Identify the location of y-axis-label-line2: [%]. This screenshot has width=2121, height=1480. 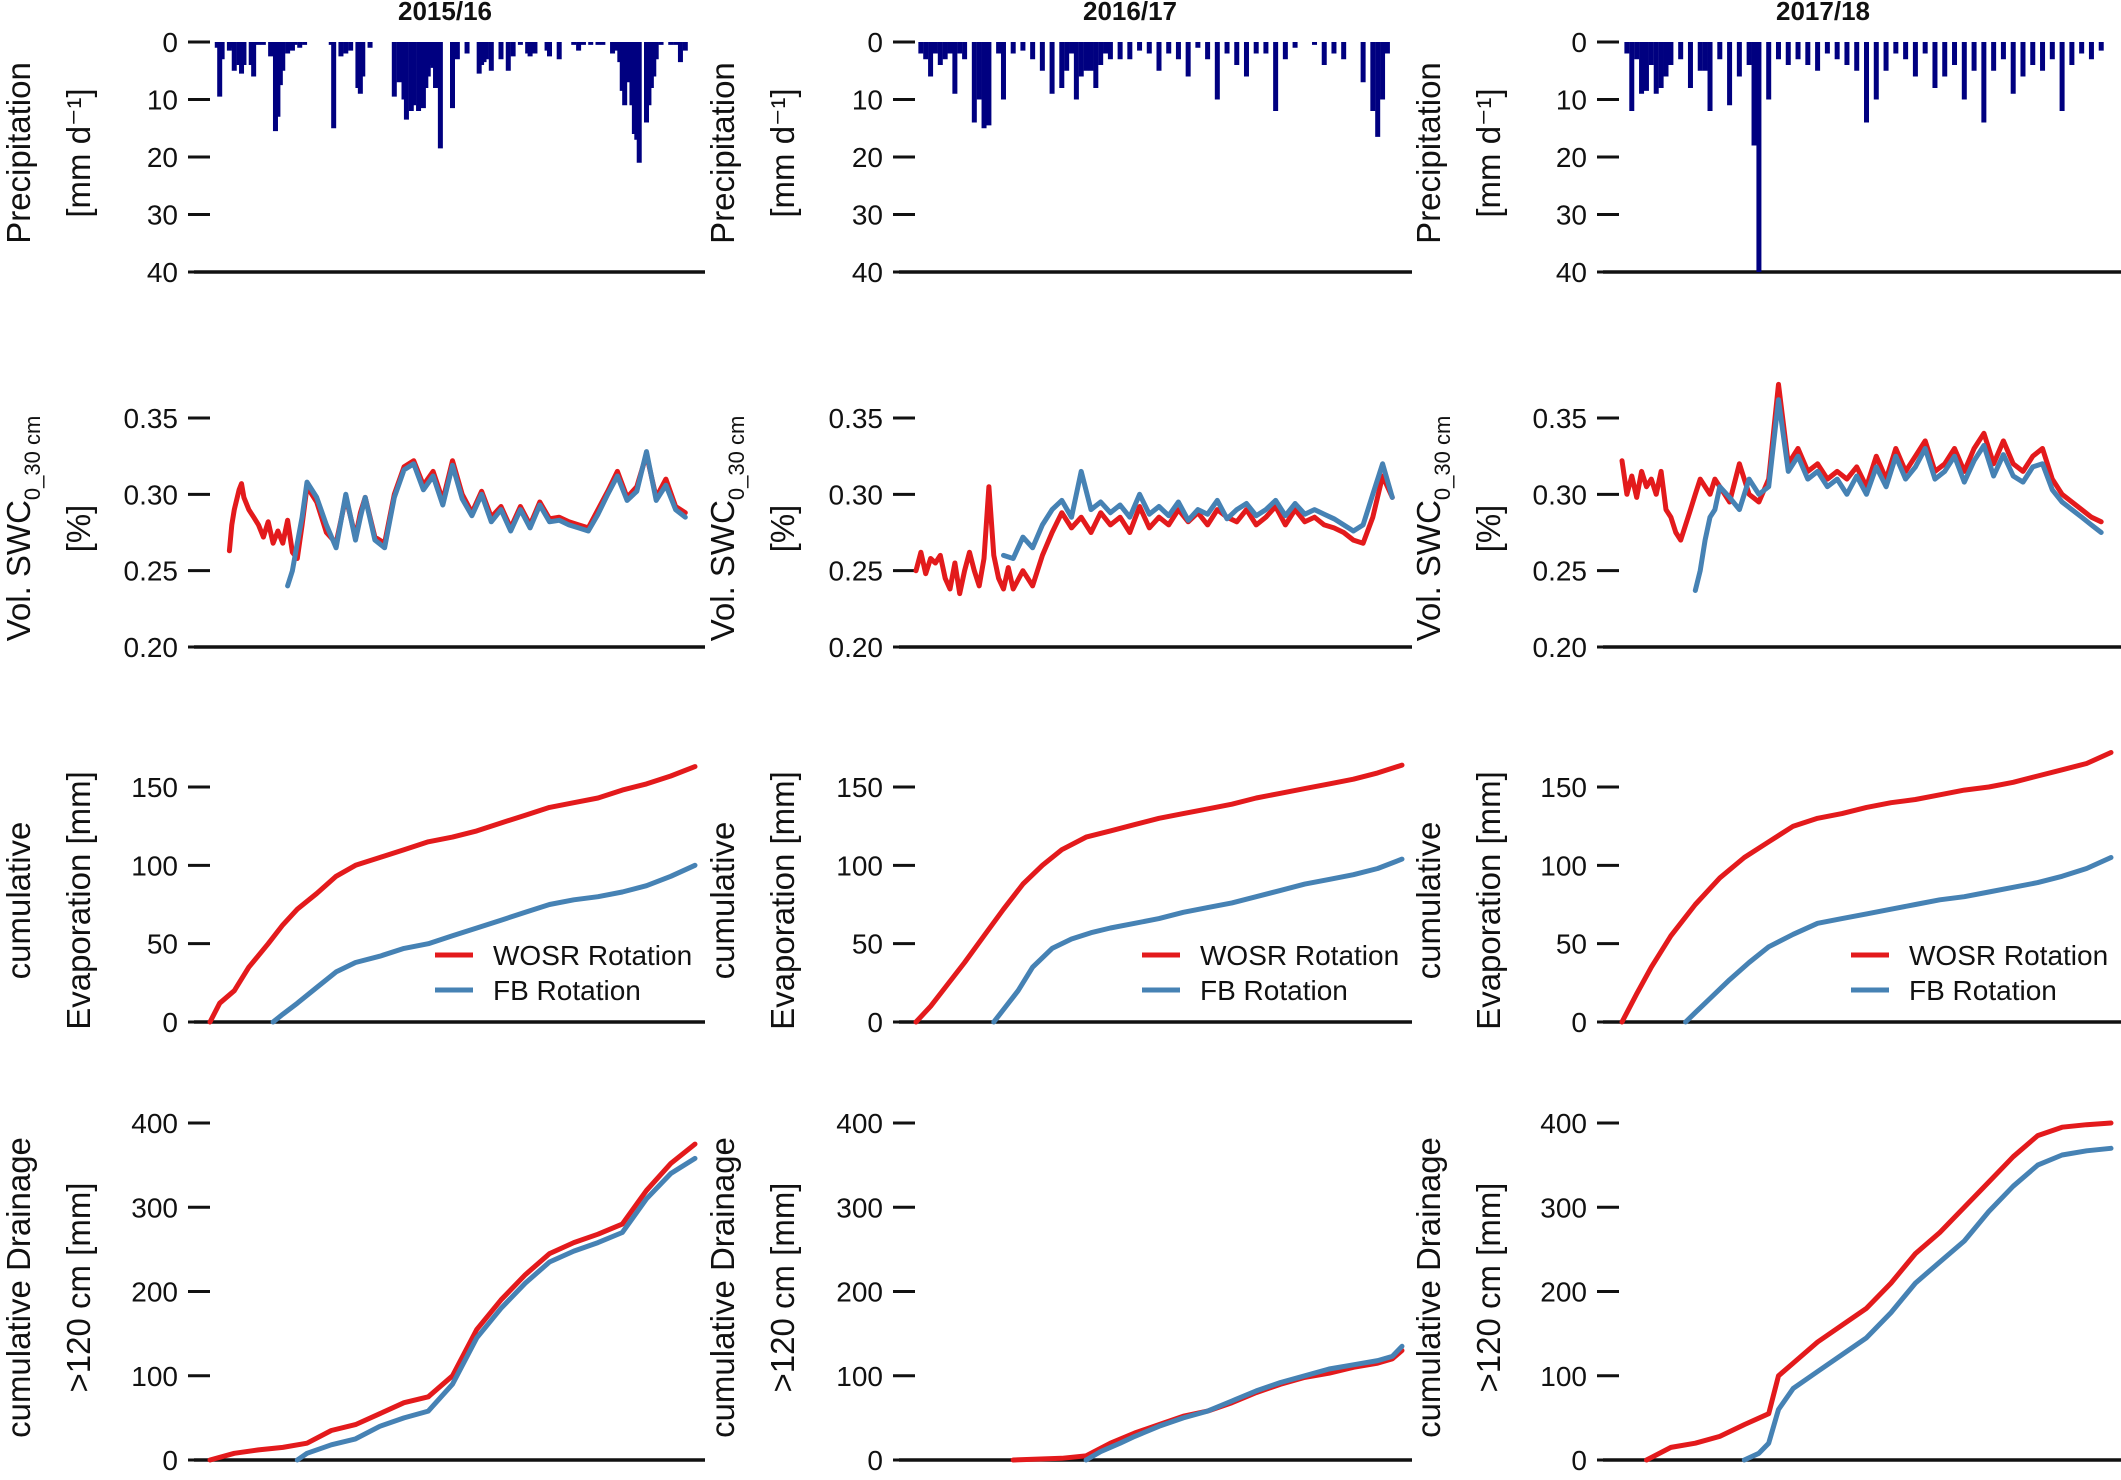
(1488, 529).